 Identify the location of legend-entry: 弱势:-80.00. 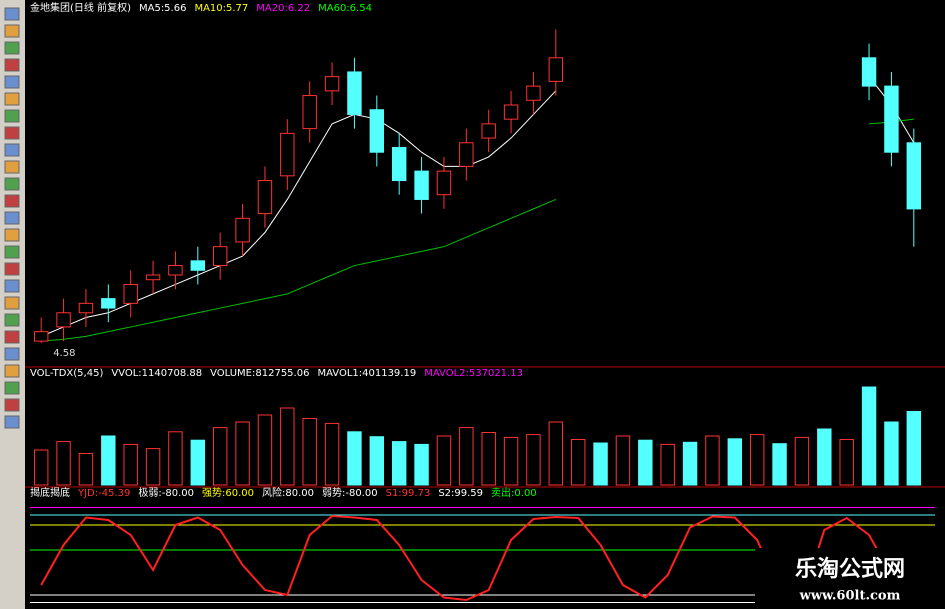
(350, 492).